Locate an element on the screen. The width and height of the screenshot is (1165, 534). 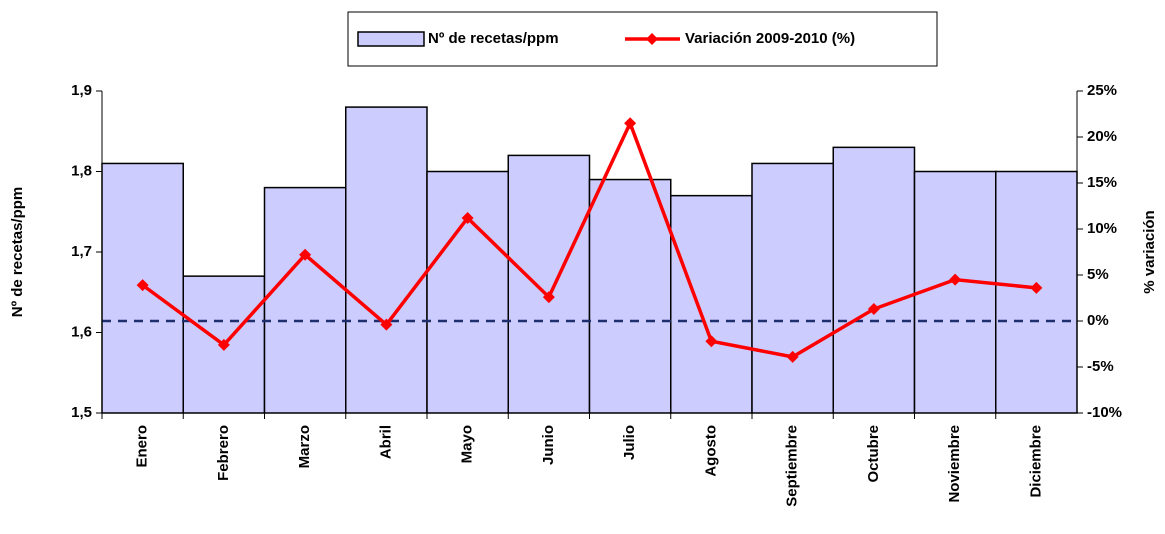
y-tick-label: 1,9 is located at coordinates (81, 90).